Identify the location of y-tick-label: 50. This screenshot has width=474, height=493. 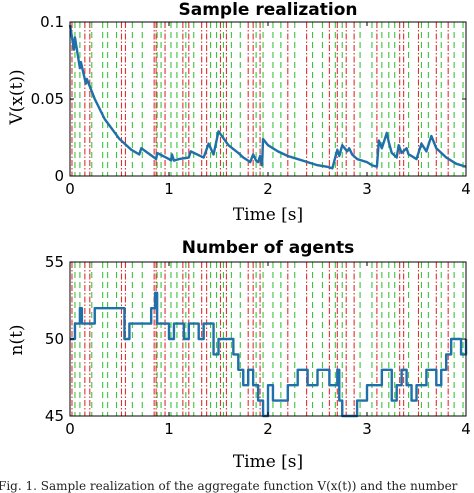
(54, 339).